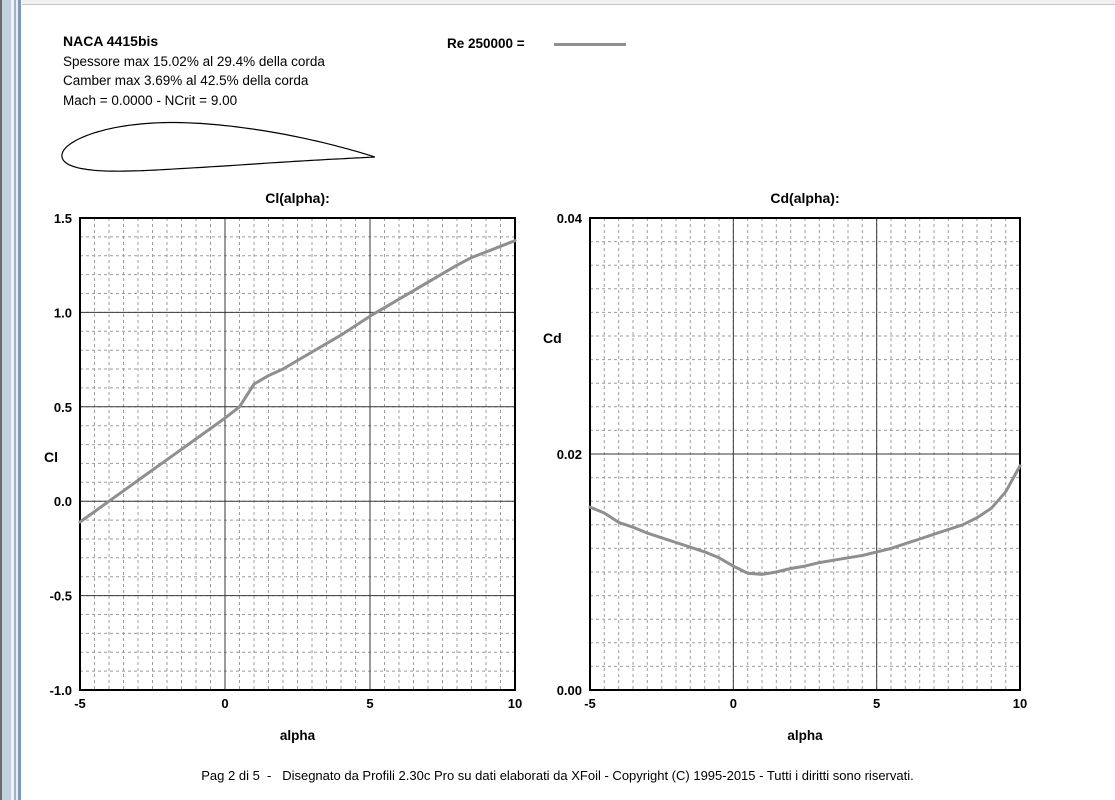 This screenshot has width=1115, height=800. What do you see at coordinates (805, 198) in the screenshot?
I see `cd-chart-title: Cd(alpha):` at bounding box center [805, 198].